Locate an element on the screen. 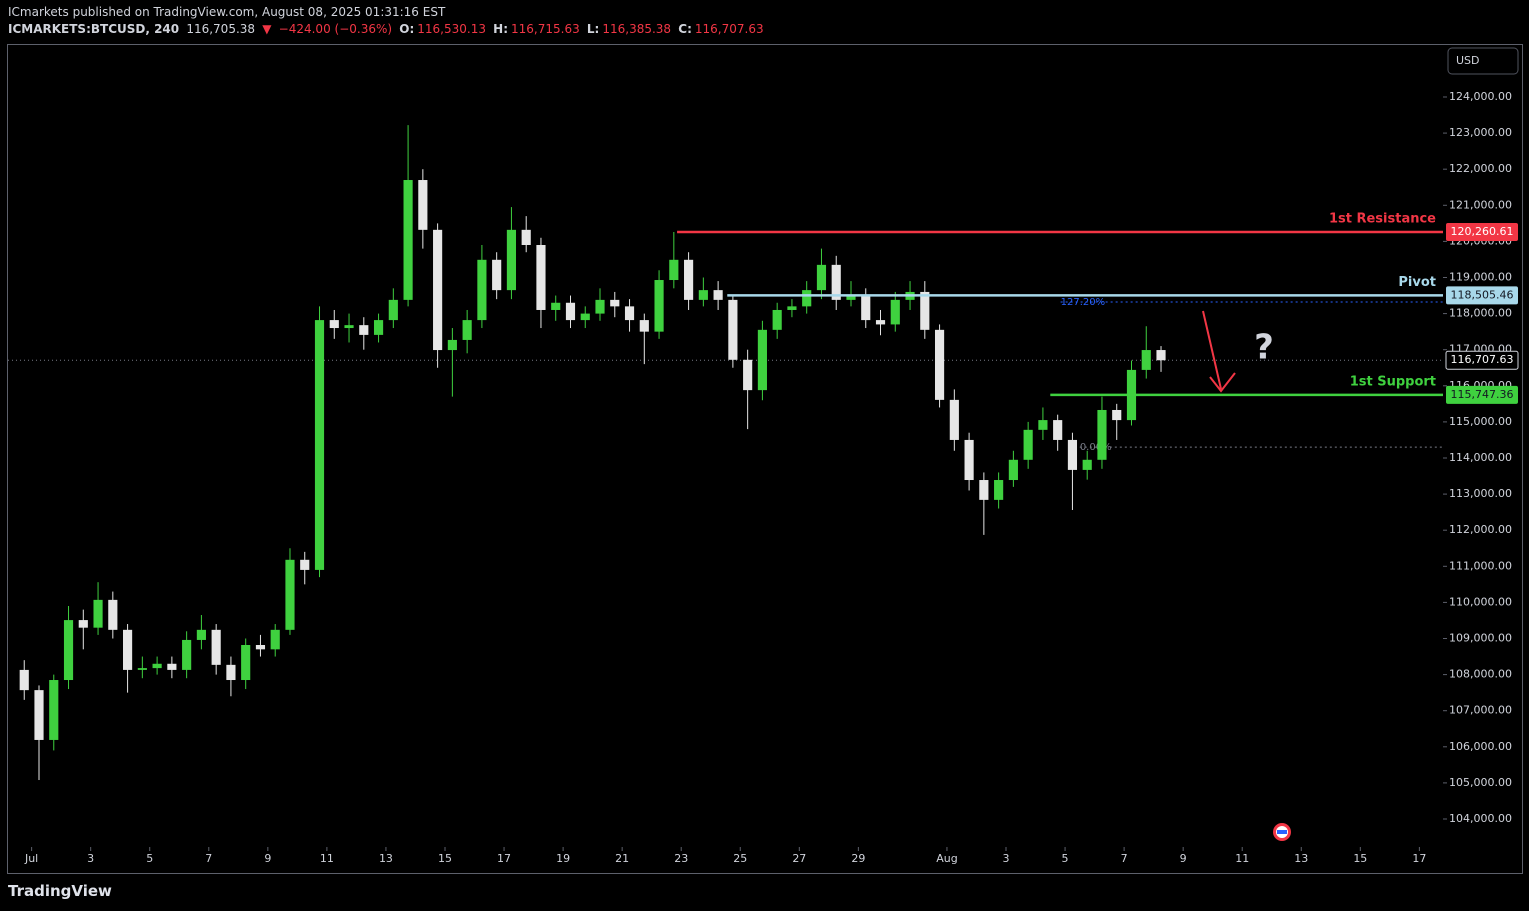 This screenshot has width=1529, height=911. y-tick-label: 122,000.00 is located at coordinates (1480, 168).